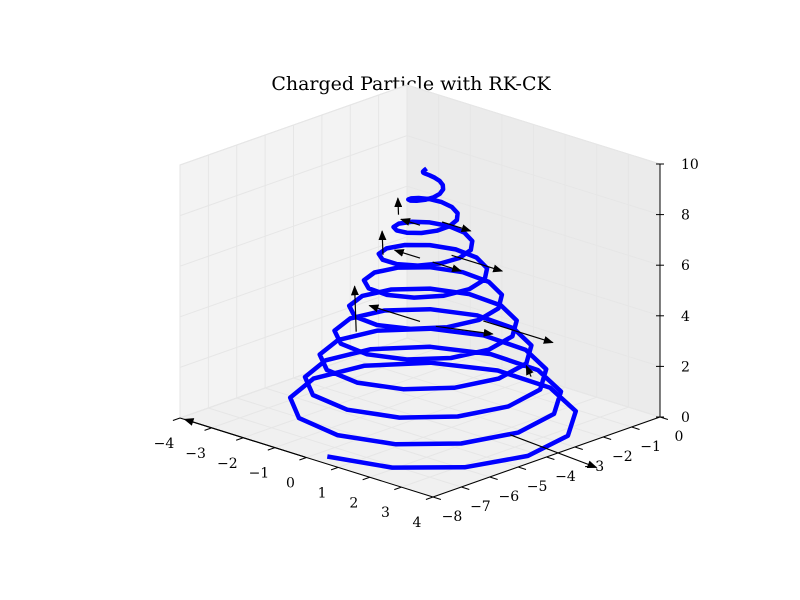 The width and height of the screenshot is (800, 600). Describe the element at coordinates (452, 517) in the screenshot. I see `y-tick-label: −8` at that location.